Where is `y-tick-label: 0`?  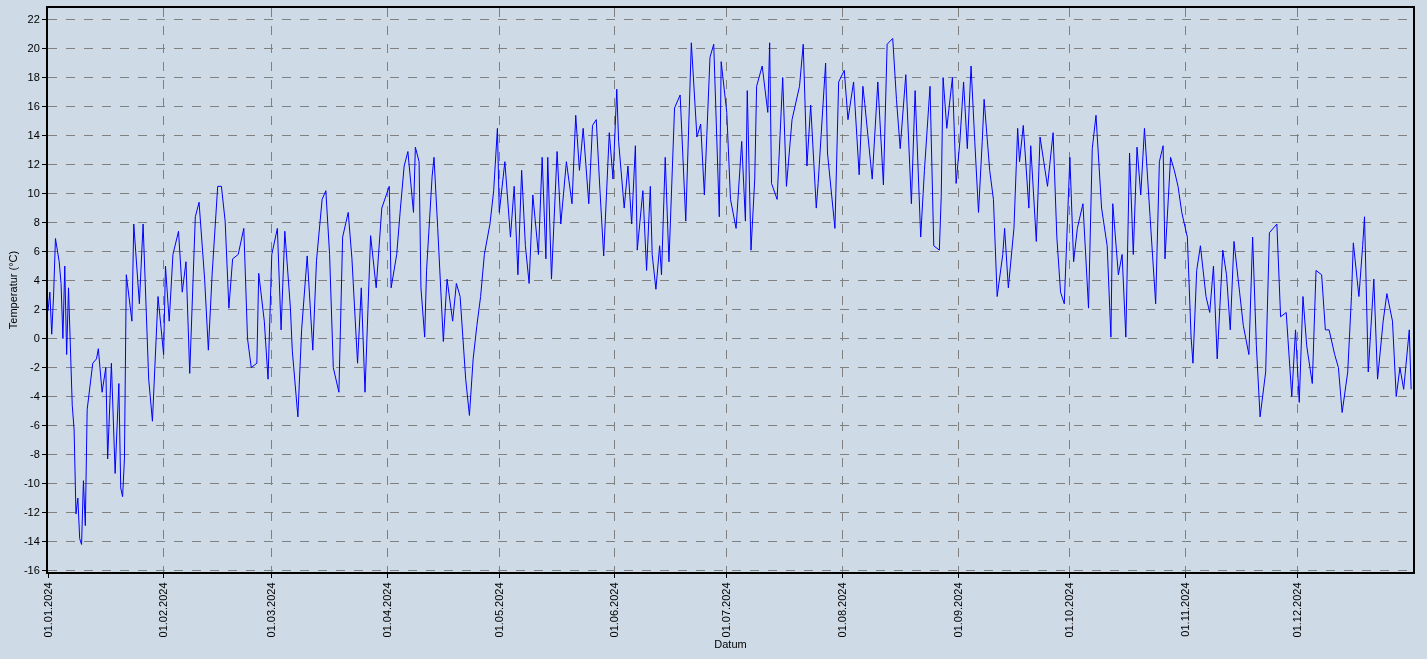 y-tick-label: 0 is located at coordinates (36, 338).